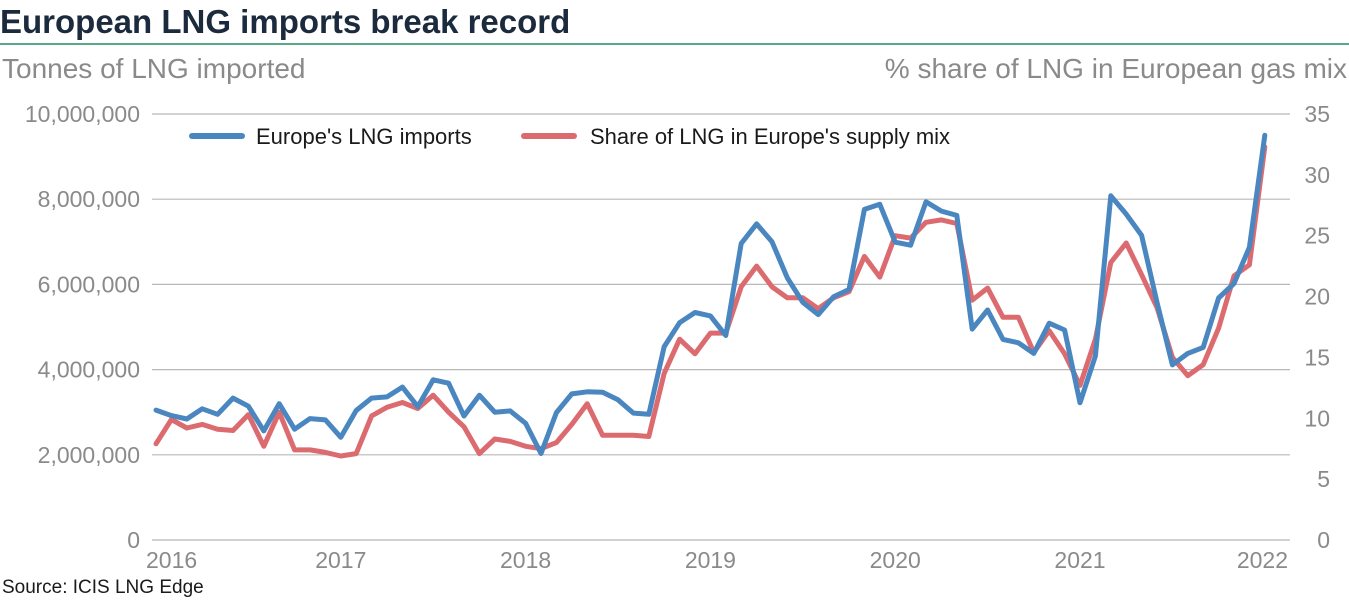  I want to click on x-tick-label: 2022, so click(1262, 560).